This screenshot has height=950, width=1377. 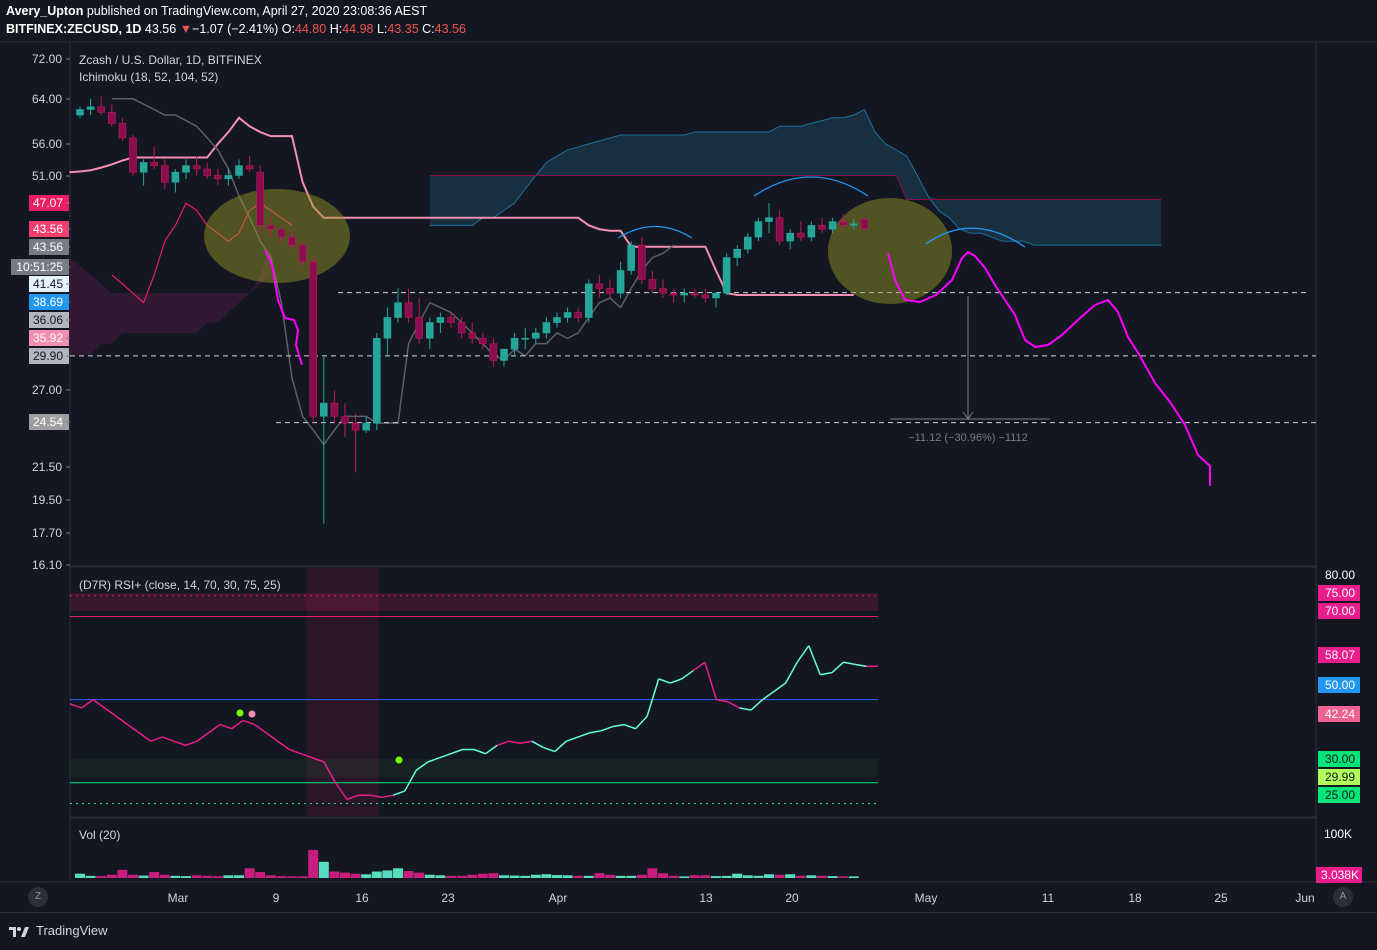 I want to click on volume-tick-label: 100K, so click(x=1338, y=834).